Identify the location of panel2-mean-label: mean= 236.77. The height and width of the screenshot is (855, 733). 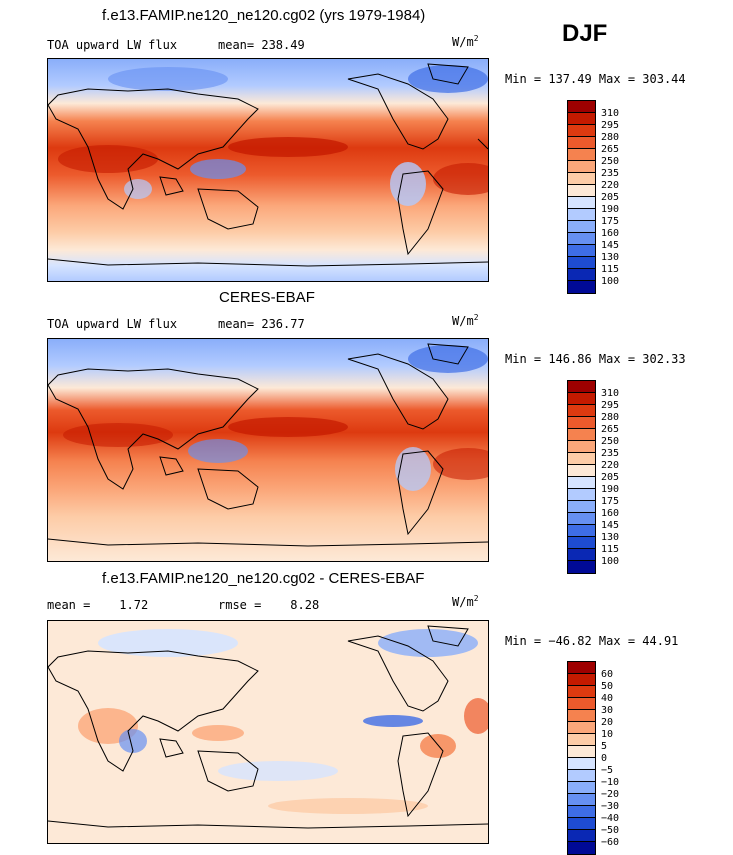
(261, 324).